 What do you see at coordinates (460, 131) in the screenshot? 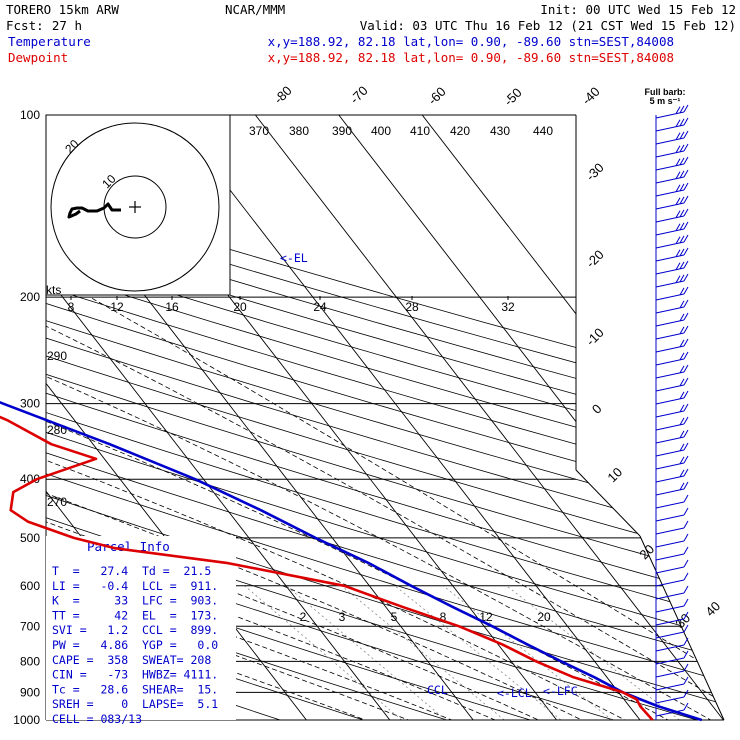
I see `theta-e-label: 420` at bounding box center [460, 131].